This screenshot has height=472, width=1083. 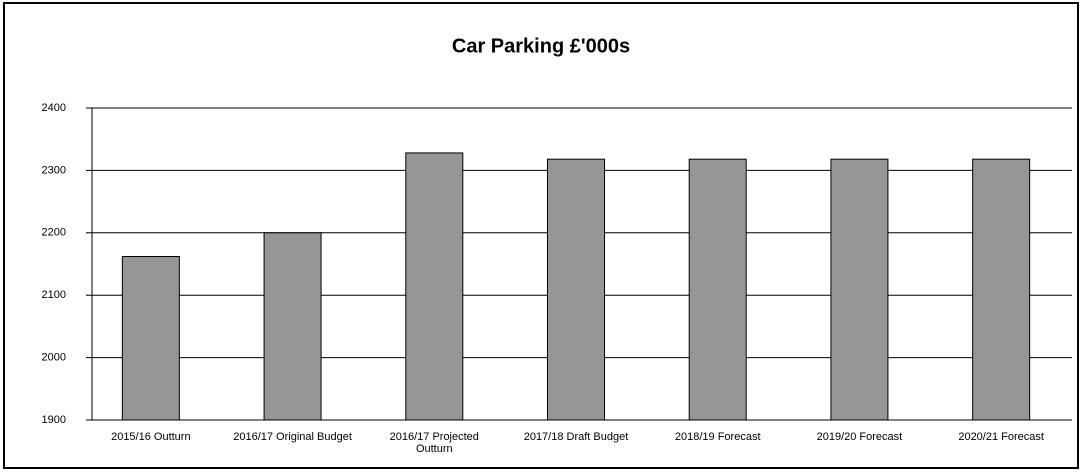 I want to click on x-tick-label: 2015/16 Outturn, so click(x=151, y=437).